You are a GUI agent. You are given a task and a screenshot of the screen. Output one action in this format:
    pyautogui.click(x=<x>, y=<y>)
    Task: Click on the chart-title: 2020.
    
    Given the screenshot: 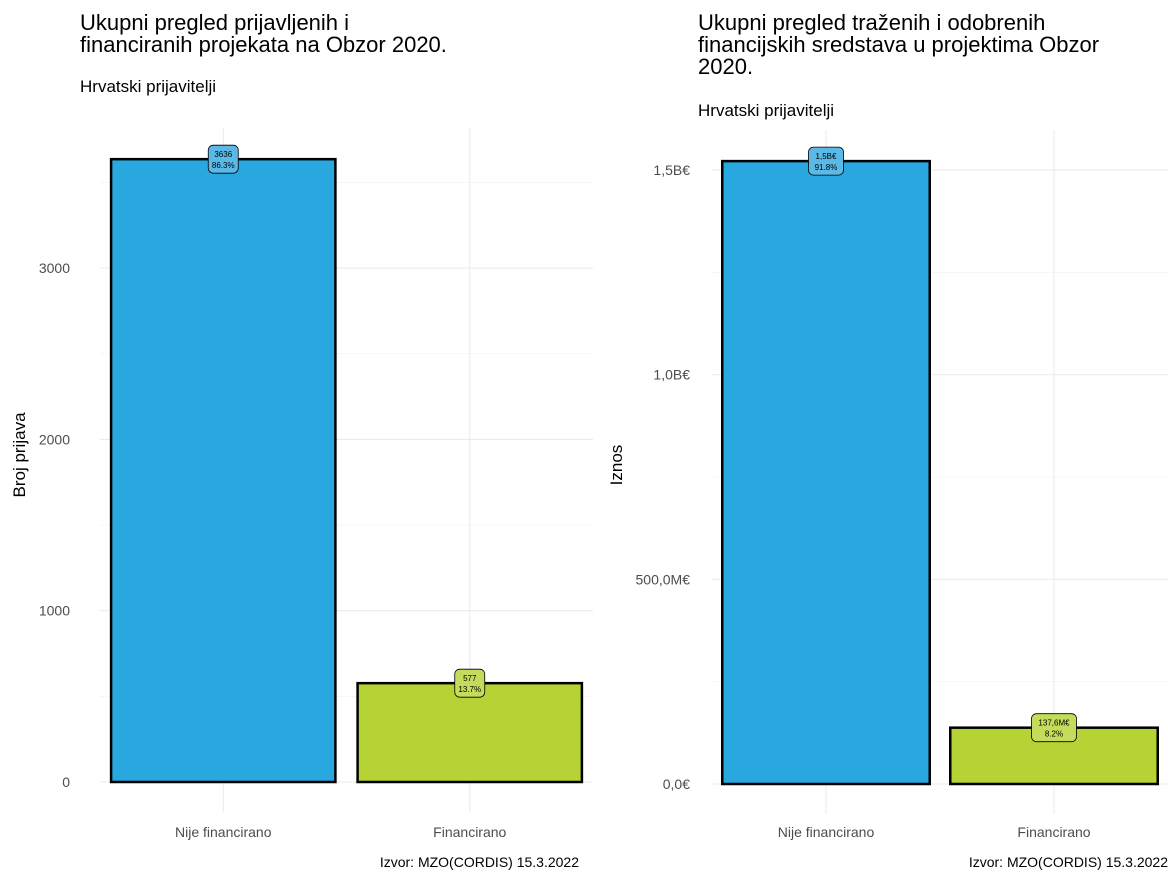 What is the action you would take?
    pyautogui.click(x=725, y=66)
    